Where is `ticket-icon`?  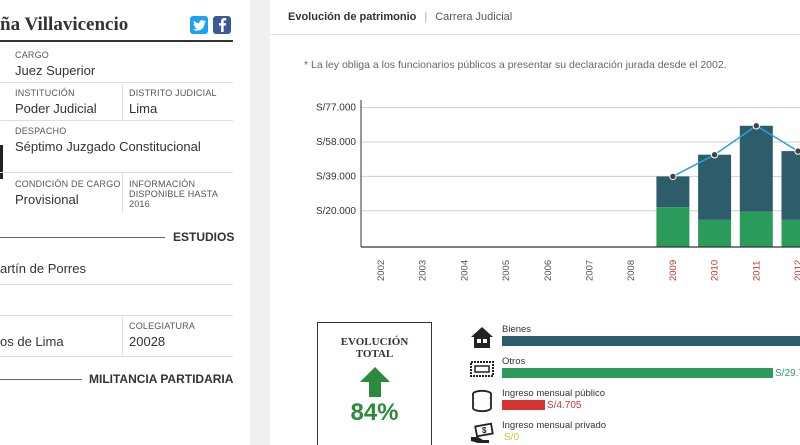 ticket-icon is located at coordinates (482, 369).